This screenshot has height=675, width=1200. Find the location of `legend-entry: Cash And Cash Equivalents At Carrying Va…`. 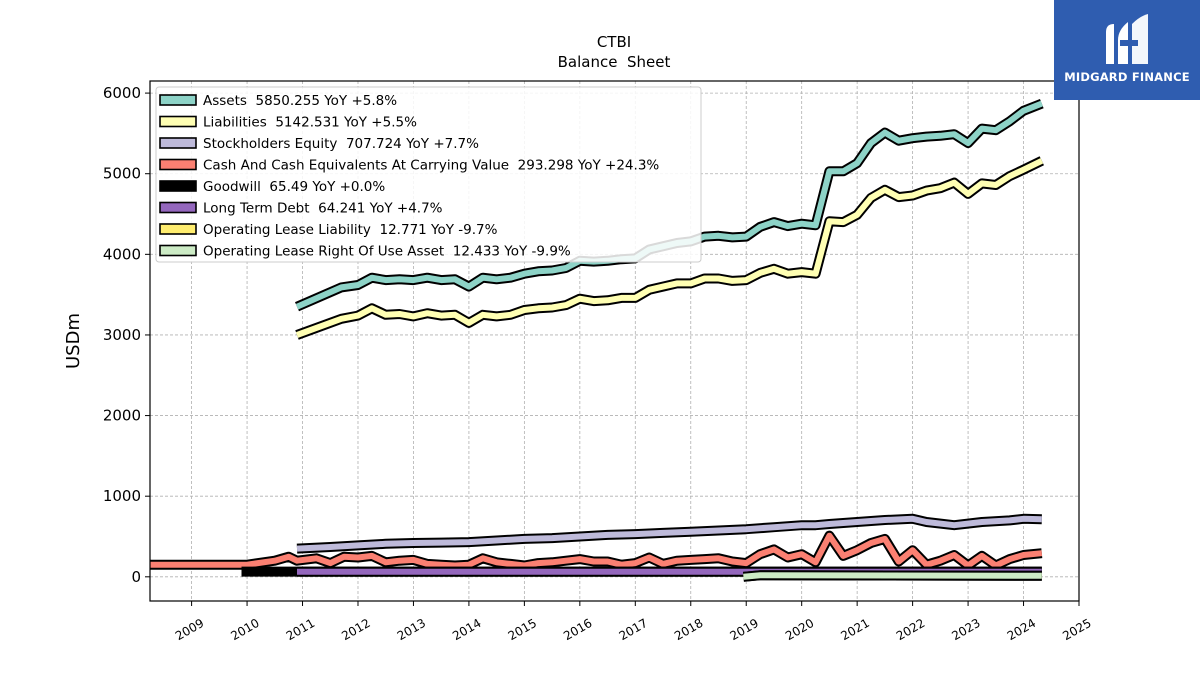

legend-entry: Cash And Cash Equivalents At Carrying Va… is located at coordinates (431, 166).